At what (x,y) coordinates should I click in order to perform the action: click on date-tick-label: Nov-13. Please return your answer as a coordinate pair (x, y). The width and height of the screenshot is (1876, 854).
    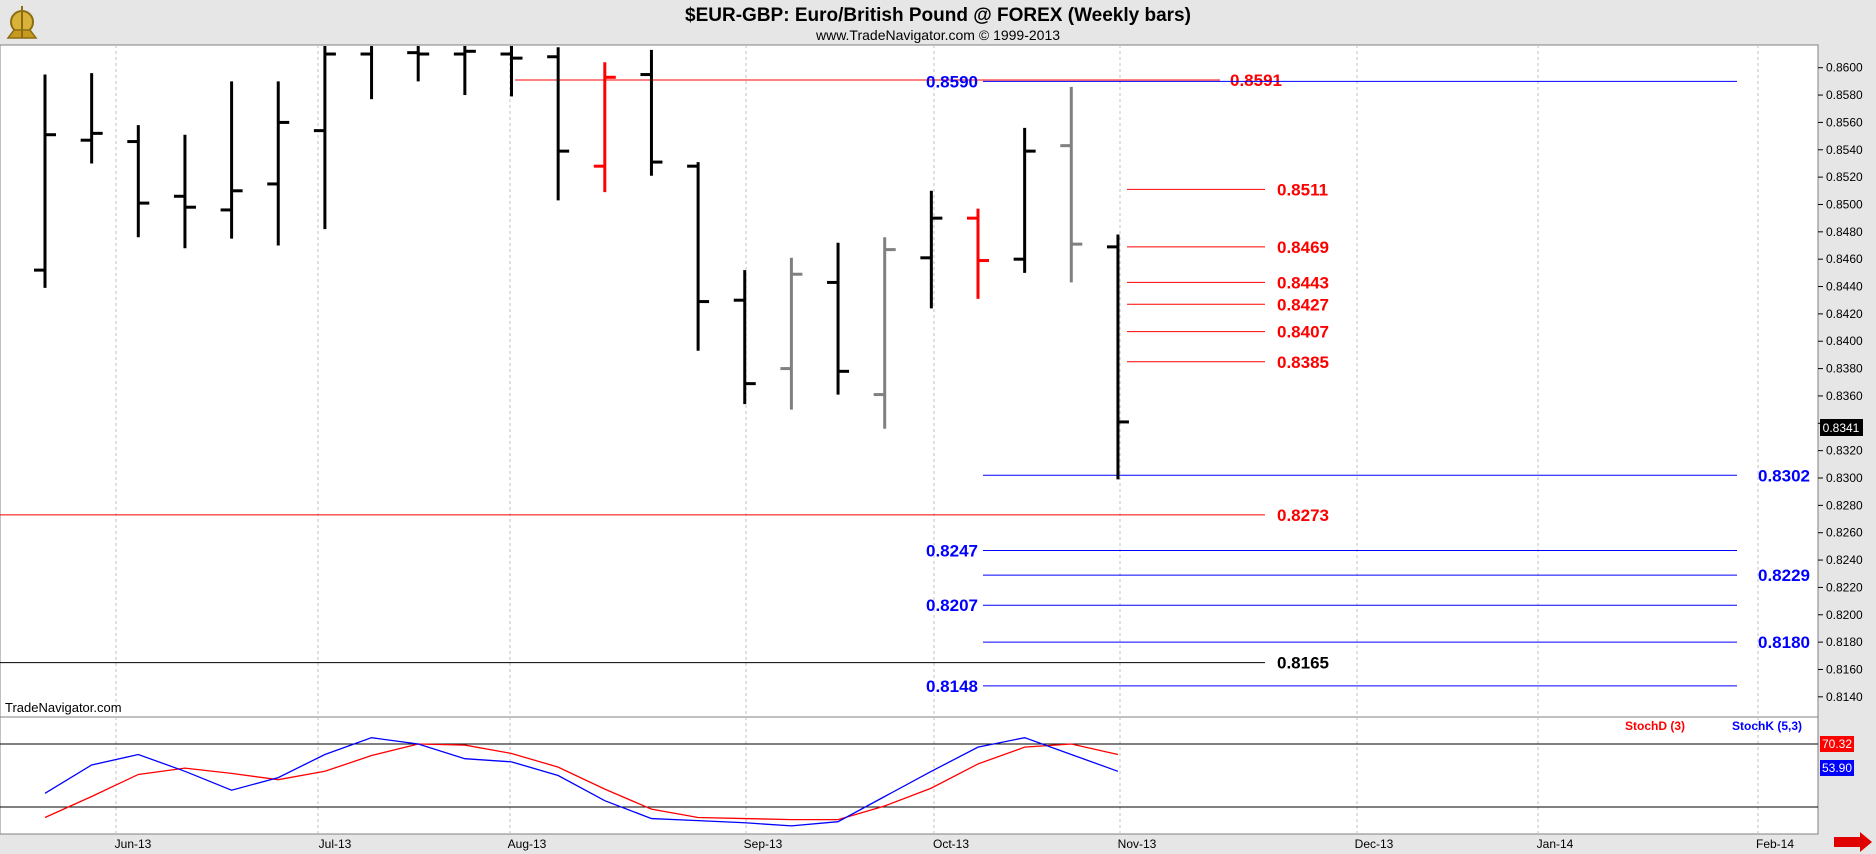
    Looking at the image, I should click on (1137, 844).